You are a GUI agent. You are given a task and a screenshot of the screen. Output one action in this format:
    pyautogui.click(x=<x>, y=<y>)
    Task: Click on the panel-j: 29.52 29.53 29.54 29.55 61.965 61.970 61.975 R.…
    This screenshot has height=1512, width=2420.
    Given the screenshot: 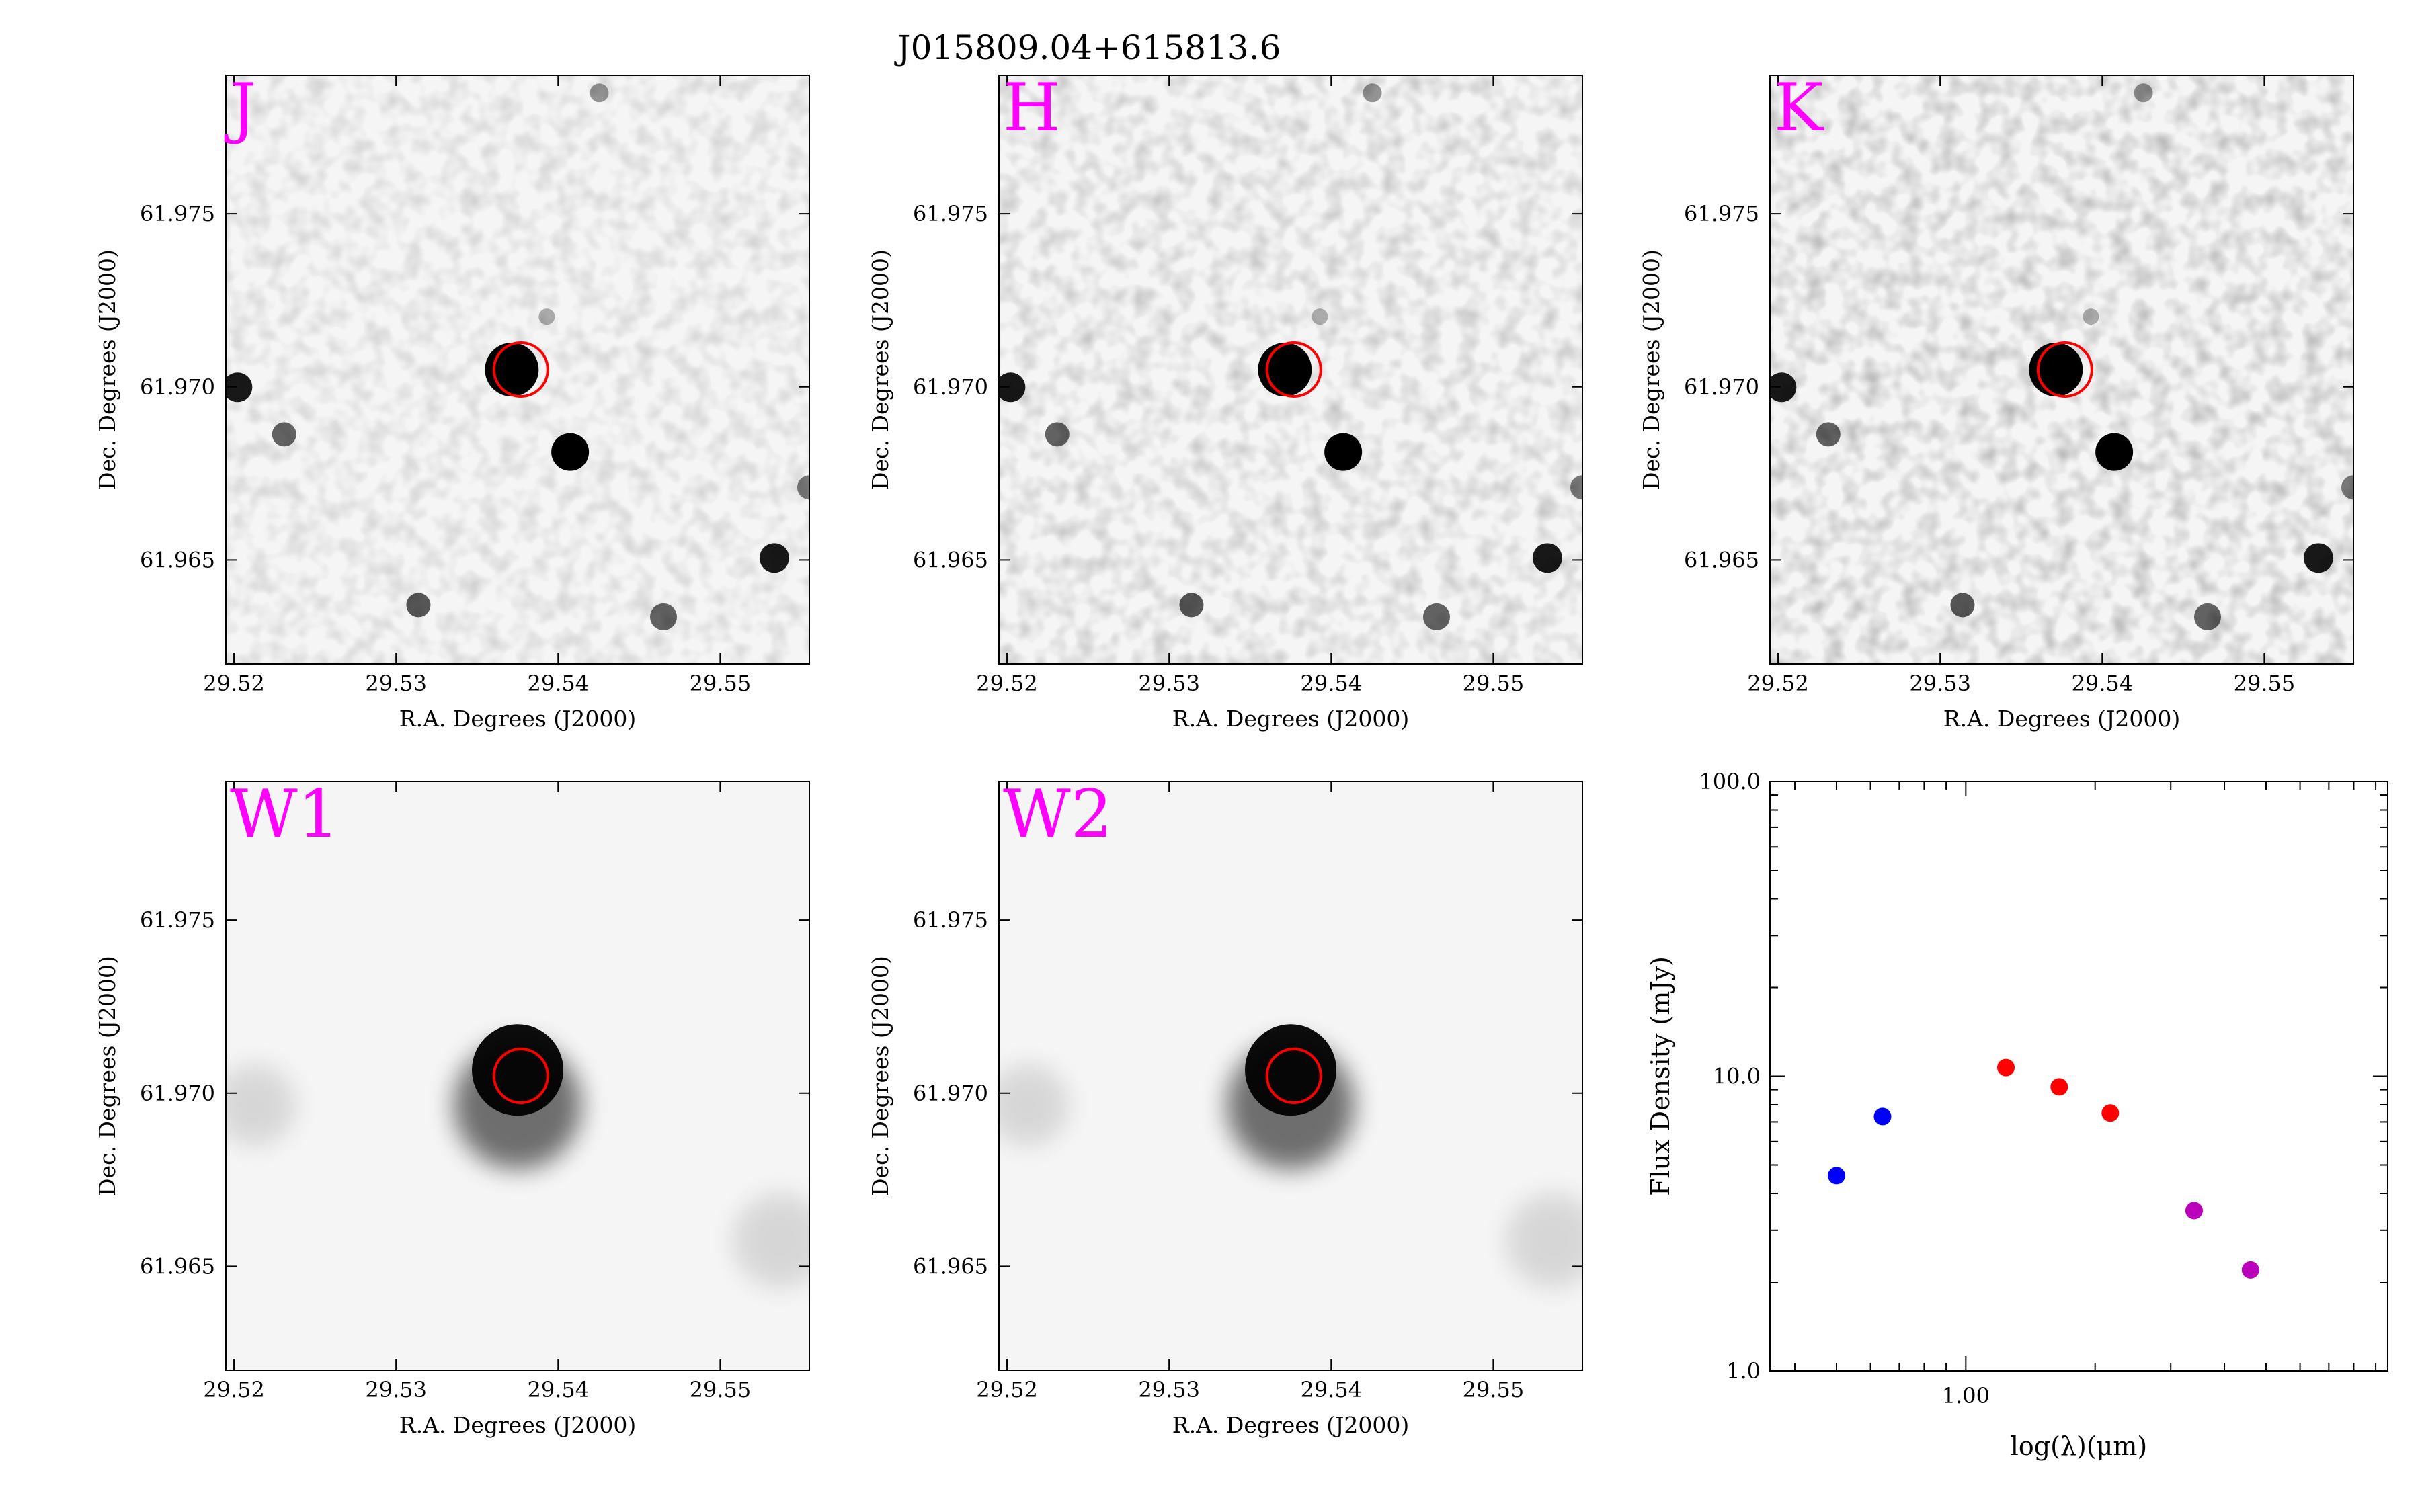 What is the action you would take?
    pyautogui.click(x=452, y=401)
    